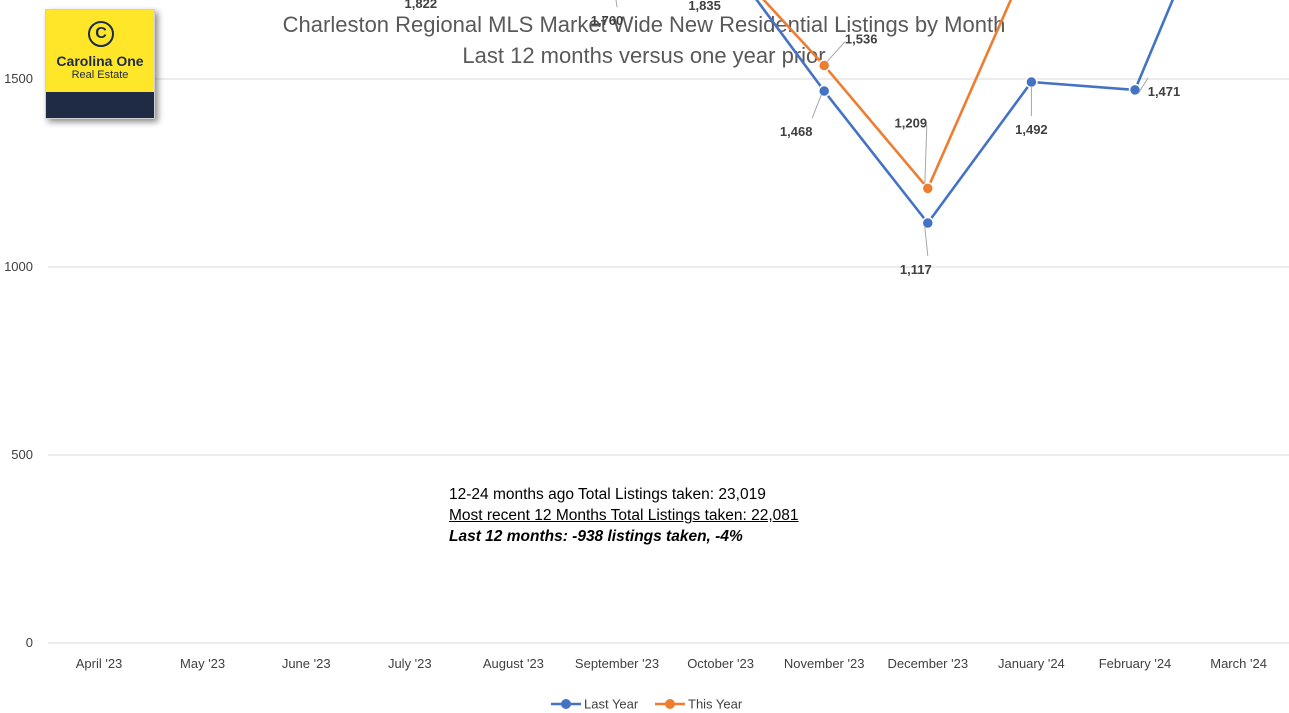  Describe the element at coordinates (861, 38) in the screenshot. I see `data-label: 1,536` at that location.